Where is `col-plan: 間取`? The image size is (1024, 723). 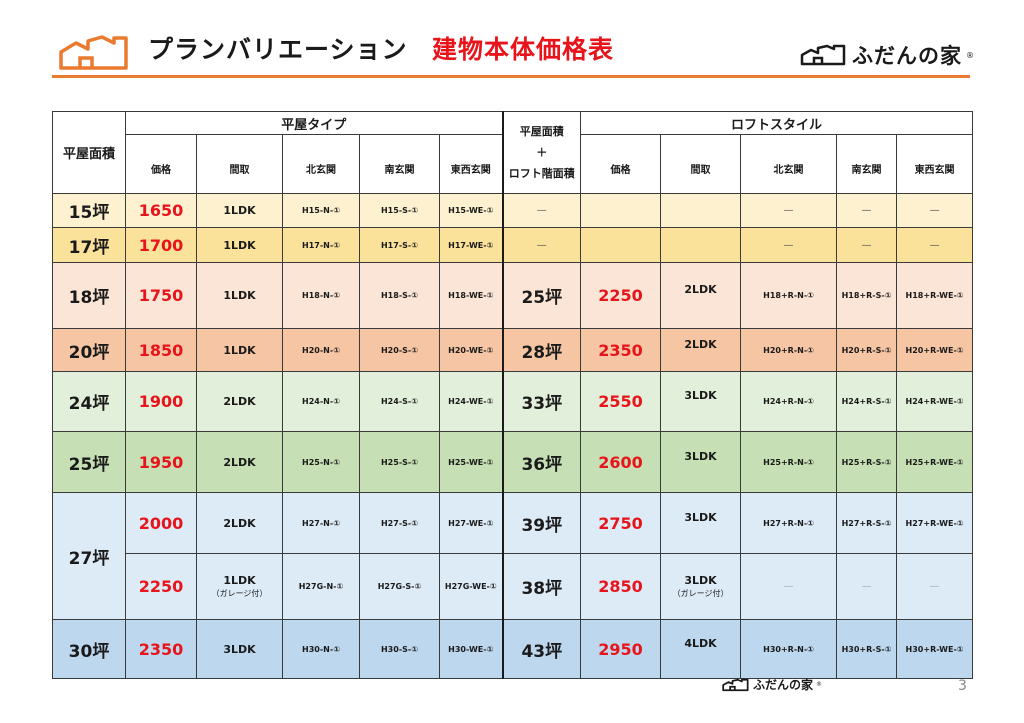
col-plan: 間取 is located at coordinates (239, 164).